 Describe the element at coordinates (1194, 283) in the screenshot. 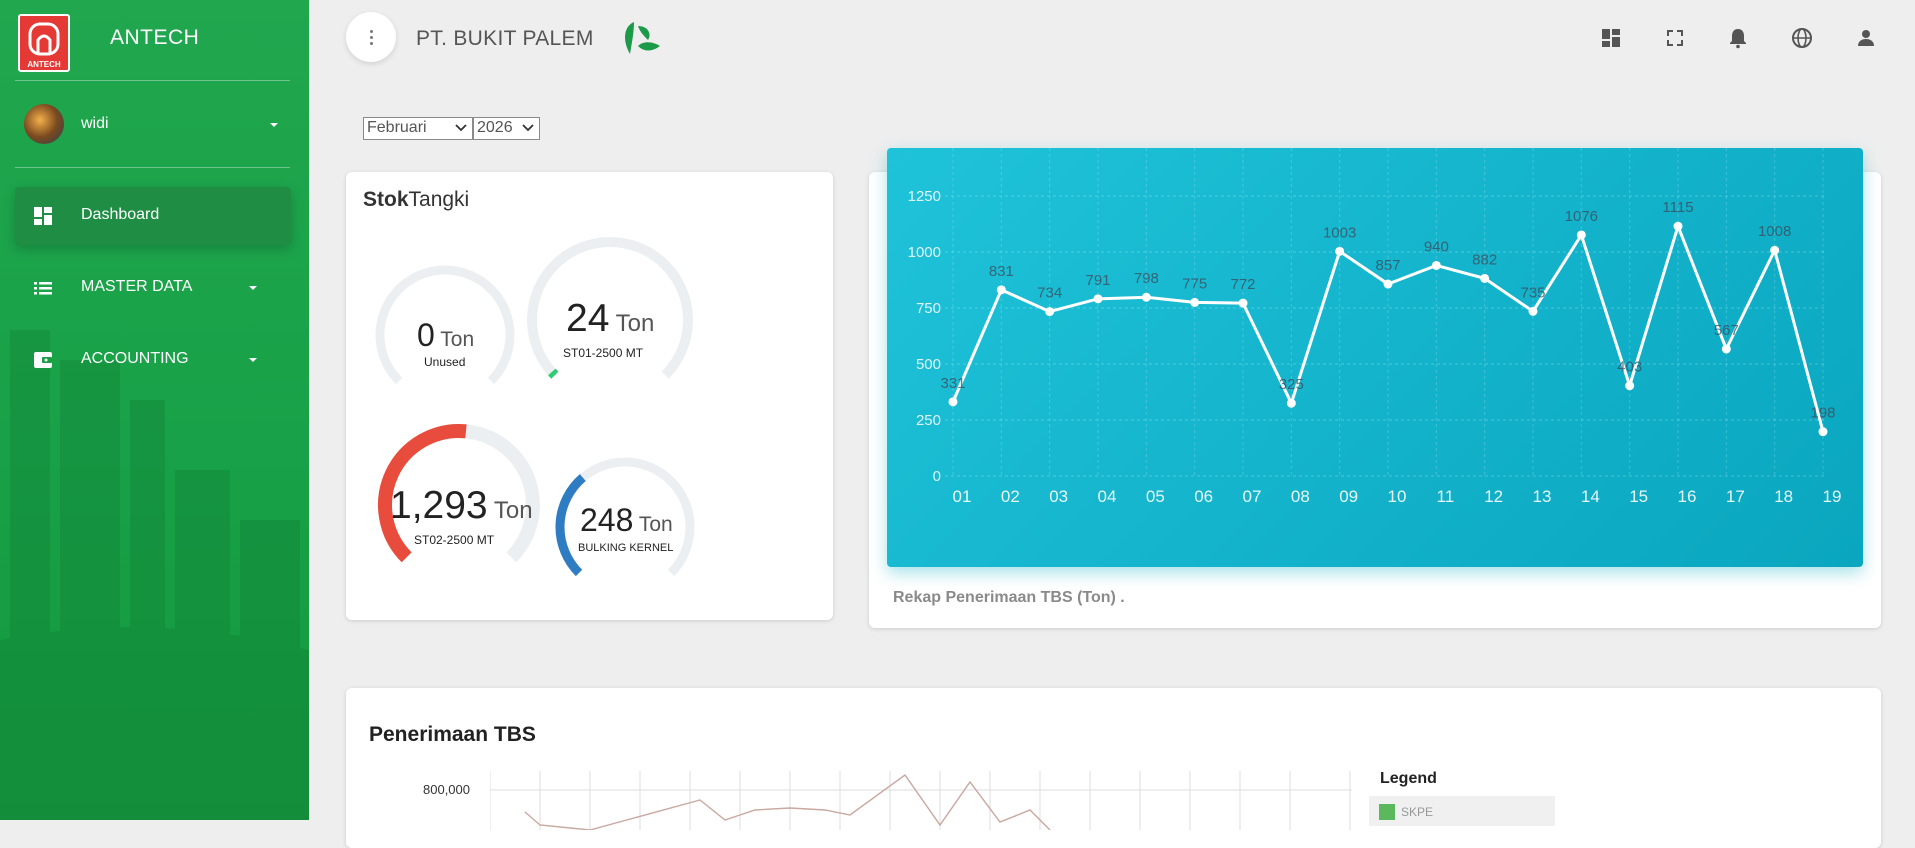

I see `data-label: 775` at that location.